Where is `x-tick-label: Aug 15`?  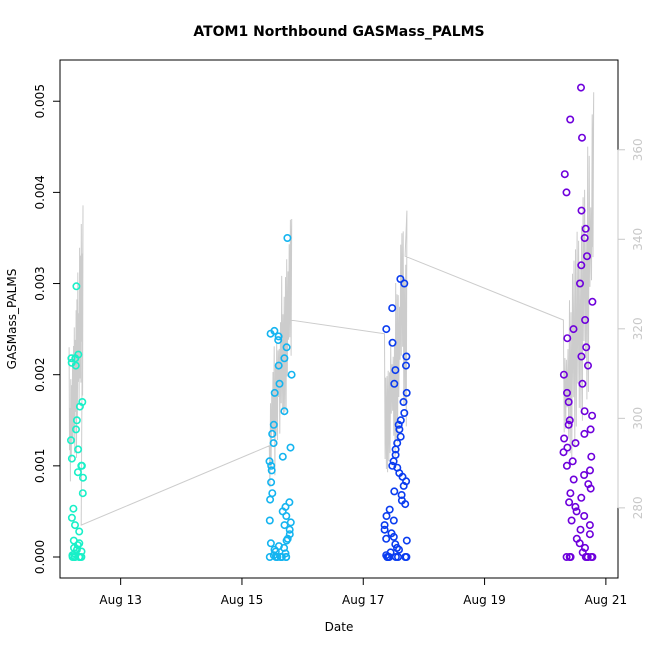 x-tick-label: Aug 15 is located at coordinates (242, 600).